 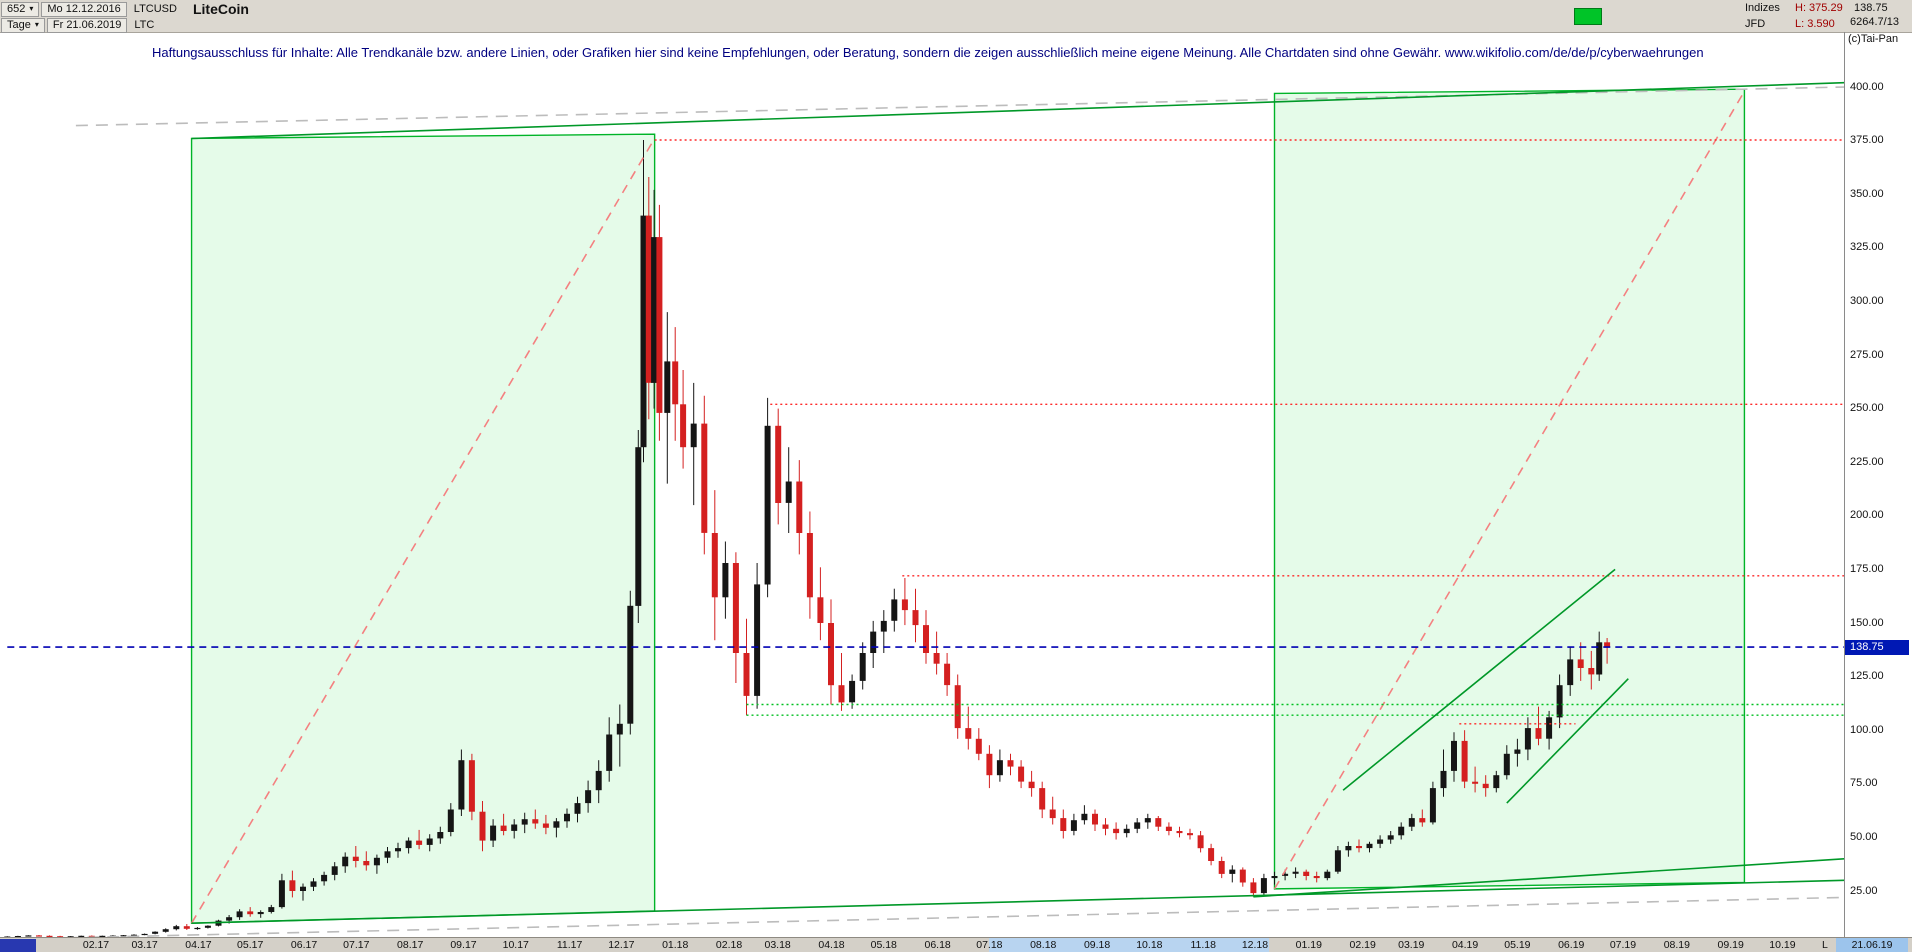 What do you see at coordinates (1867, 140) in the screenshot?
I see `price-tick-label: 375.00` at bounding box center [1867, 140].